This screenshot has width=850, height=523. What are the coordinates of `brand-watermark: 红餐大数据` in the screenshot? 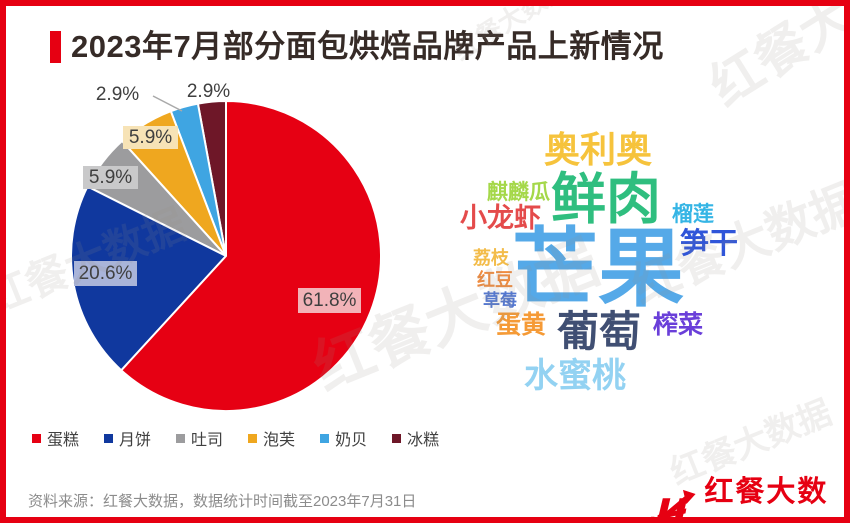 It's located at (775, 59).